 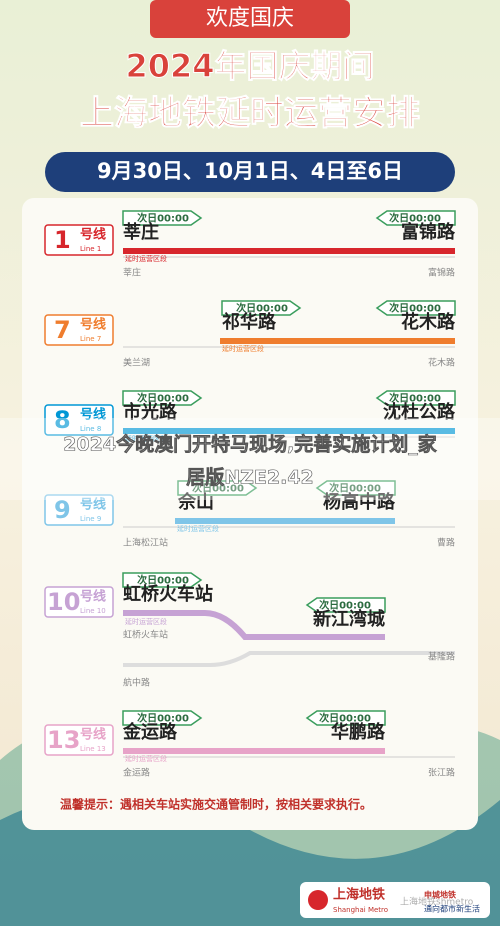 What do you see at coordinates (132, 273) in the screenshot?
I see `terminus: 莘庄` at bounding box center [132, 273].